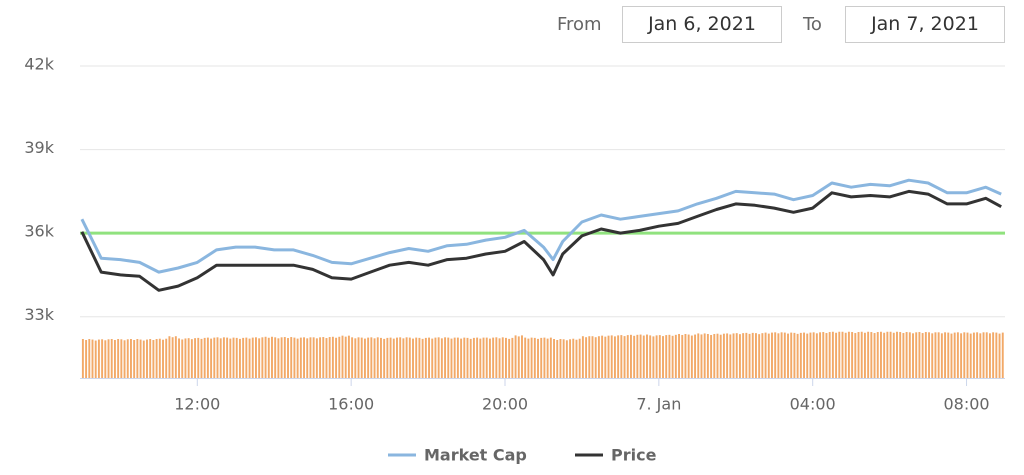  What do you see at coordinates (39, 314) in the screenshot?
I see `y-tick-label: 33k` at bounding box center [39, 314].